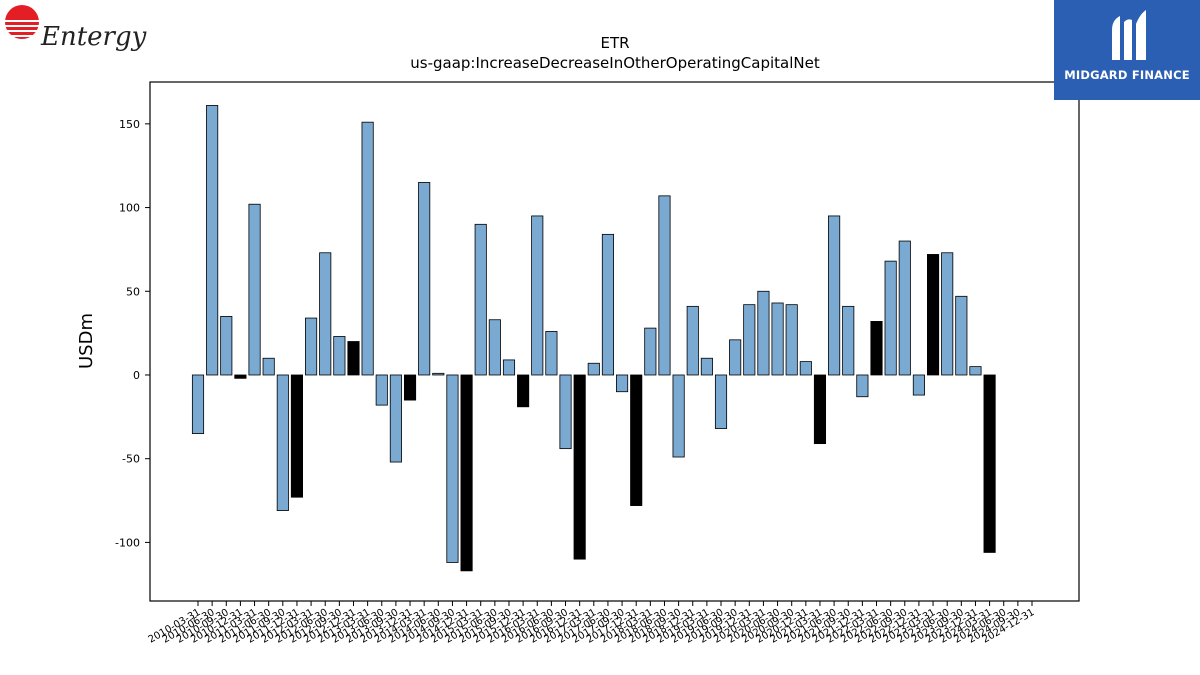 The height and width of the screenshot is (675, 1200). Describe the element at coordinates (129, 124) in the screenshot. I see `y-tick-label: 150` at that location.